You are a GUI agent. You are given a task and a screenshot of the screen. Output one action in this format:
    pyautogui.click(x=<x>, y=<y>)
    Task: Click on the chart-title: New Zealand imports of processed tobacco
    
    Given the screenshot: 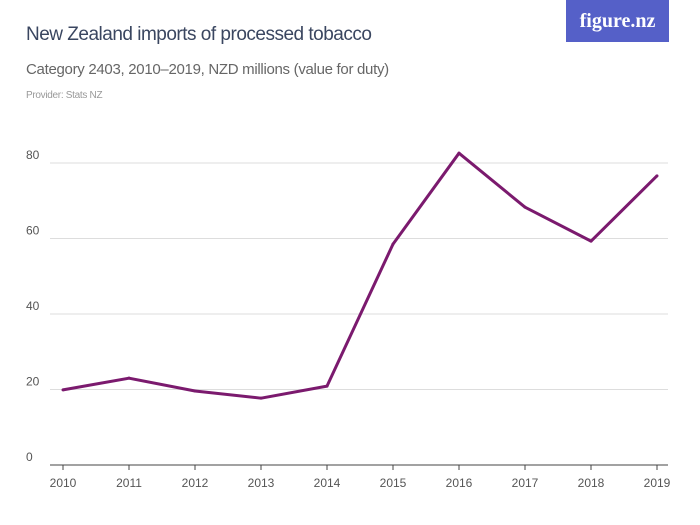 What is the action you would take?
    pyautogui.click(x=199, y=34)
    